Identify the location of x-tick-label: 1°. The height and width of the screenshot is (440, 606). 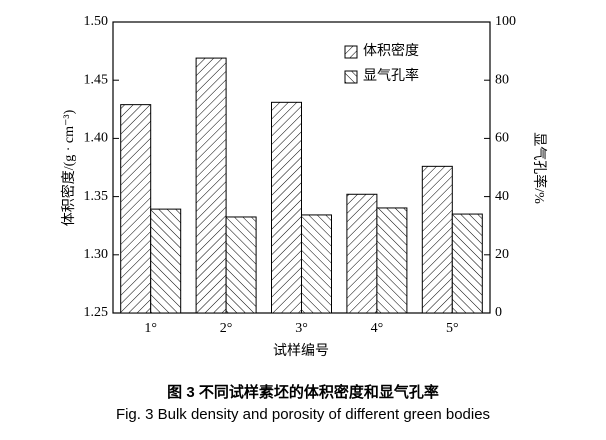
(150, 328).